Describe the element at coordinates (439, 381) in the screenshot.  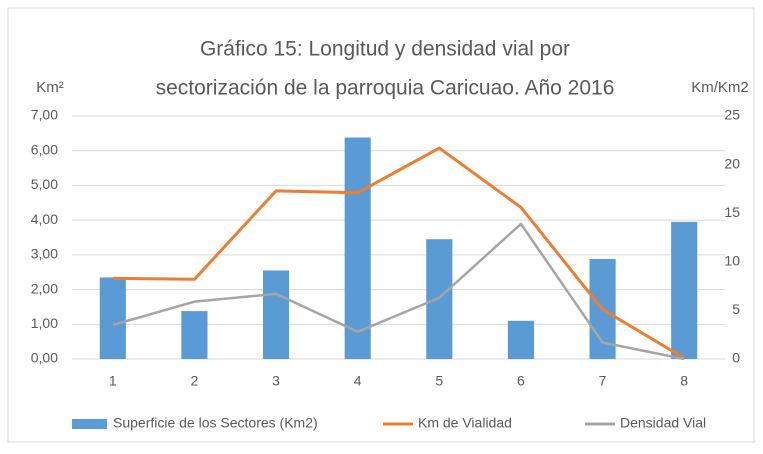
I see `x-tick-label: 5` at that location.